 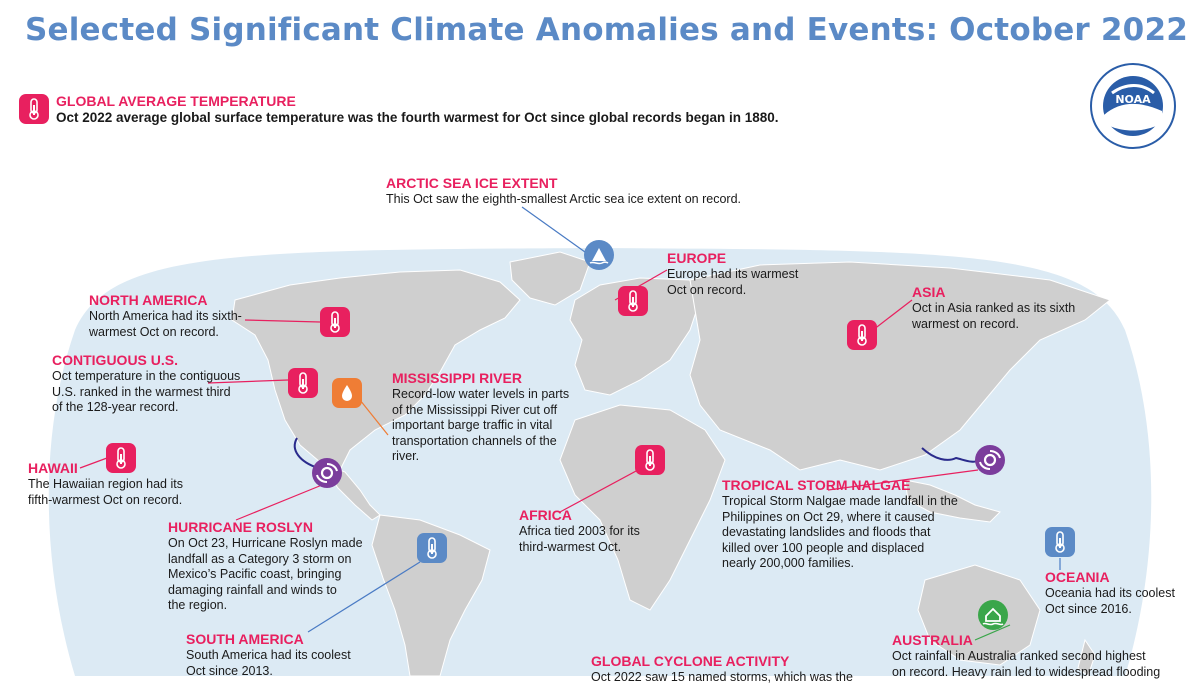 What do you see at coordinates (828, 516) in the screenshot?
I see `nalgae-text-2: Philippines on Oct 29, where it caused` at bounding box center [828, 516].